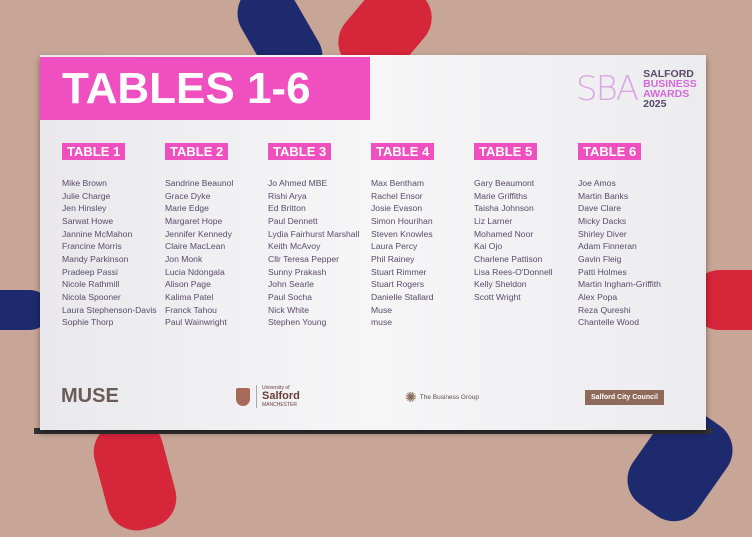 This screenshot has height=537, width=752. Describe the element at coordinates (398, 284) in the screenshot. I see `guest-name: Stuart Rogers` at that location.